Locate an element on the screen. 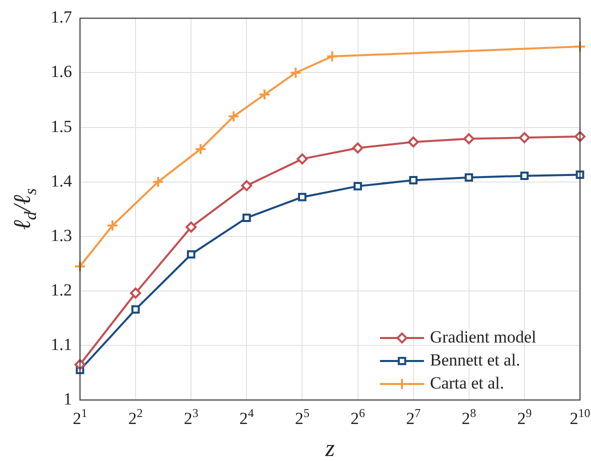  legend-label: Bennett et al. is located at coordinates (475, 360).